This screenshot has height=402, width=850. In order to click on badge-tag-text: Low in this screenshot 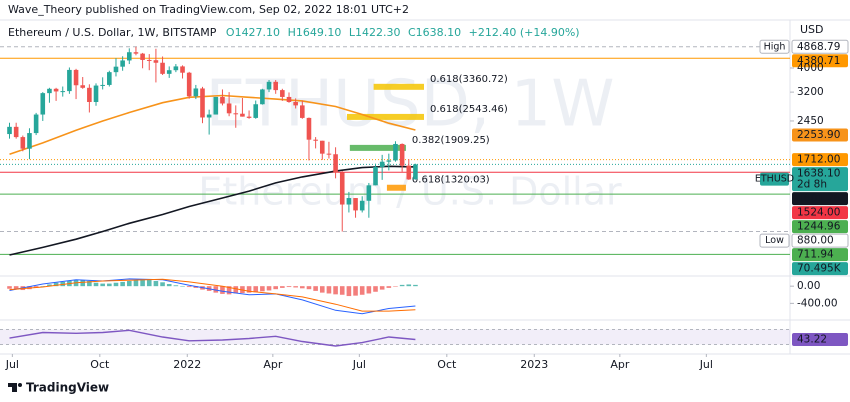, I will do `click(774, 240)`.